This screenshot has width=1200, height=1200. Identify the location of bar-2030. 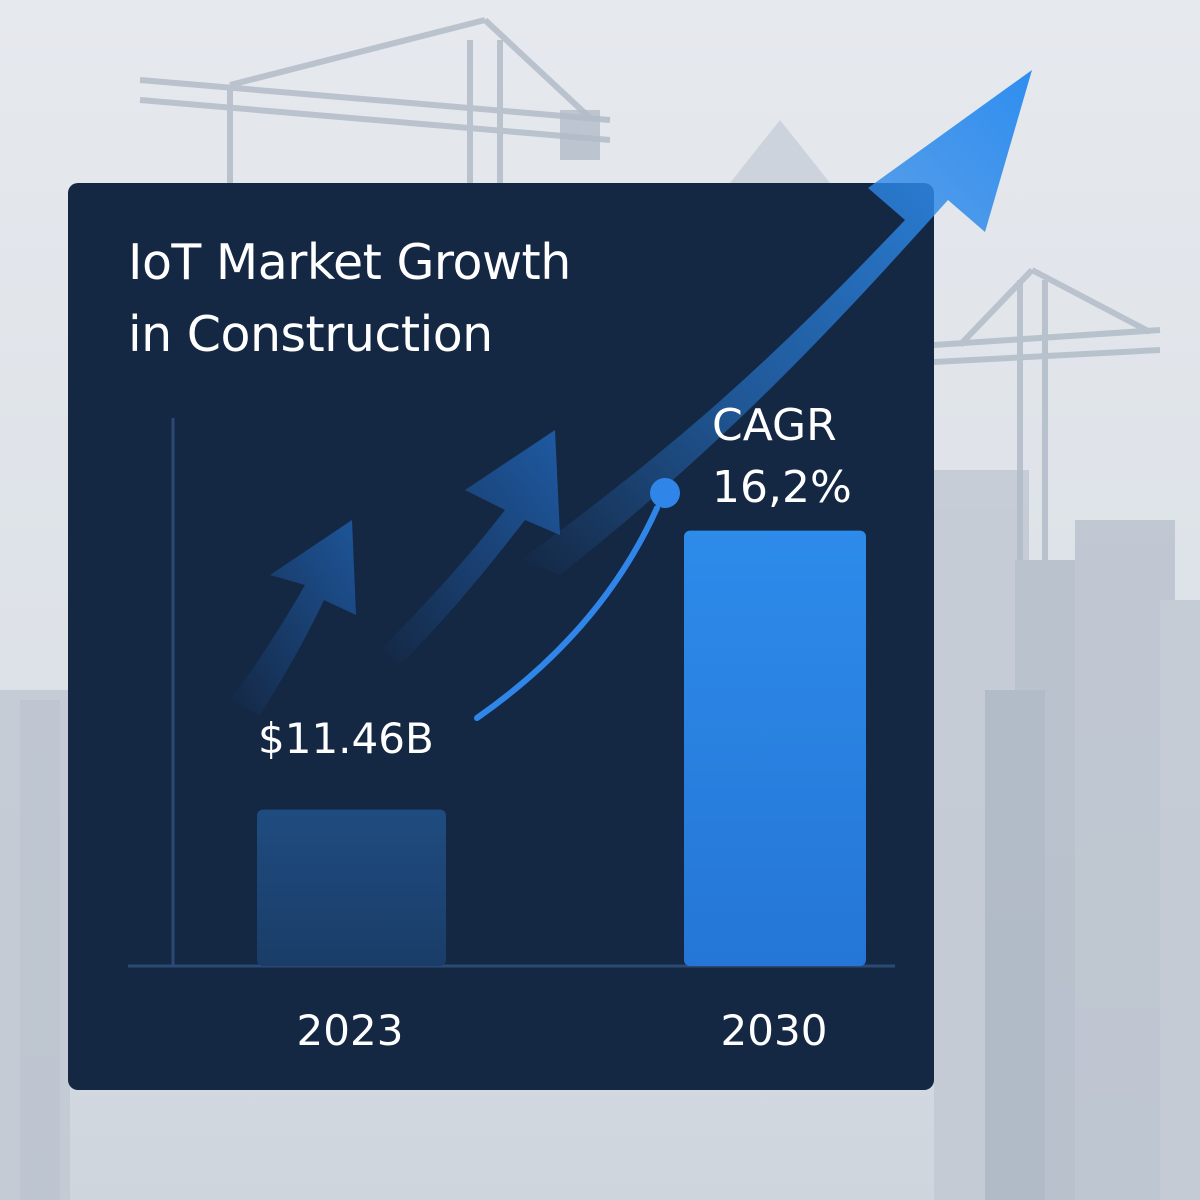
(775, 748).